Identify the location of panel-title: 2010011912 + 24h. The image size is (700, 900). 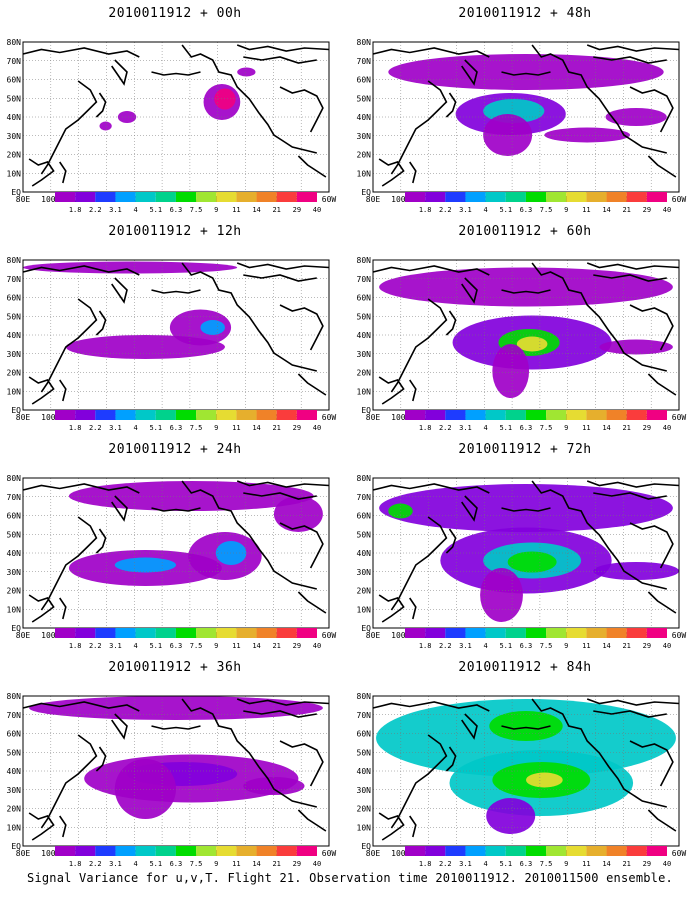
(175, 449).